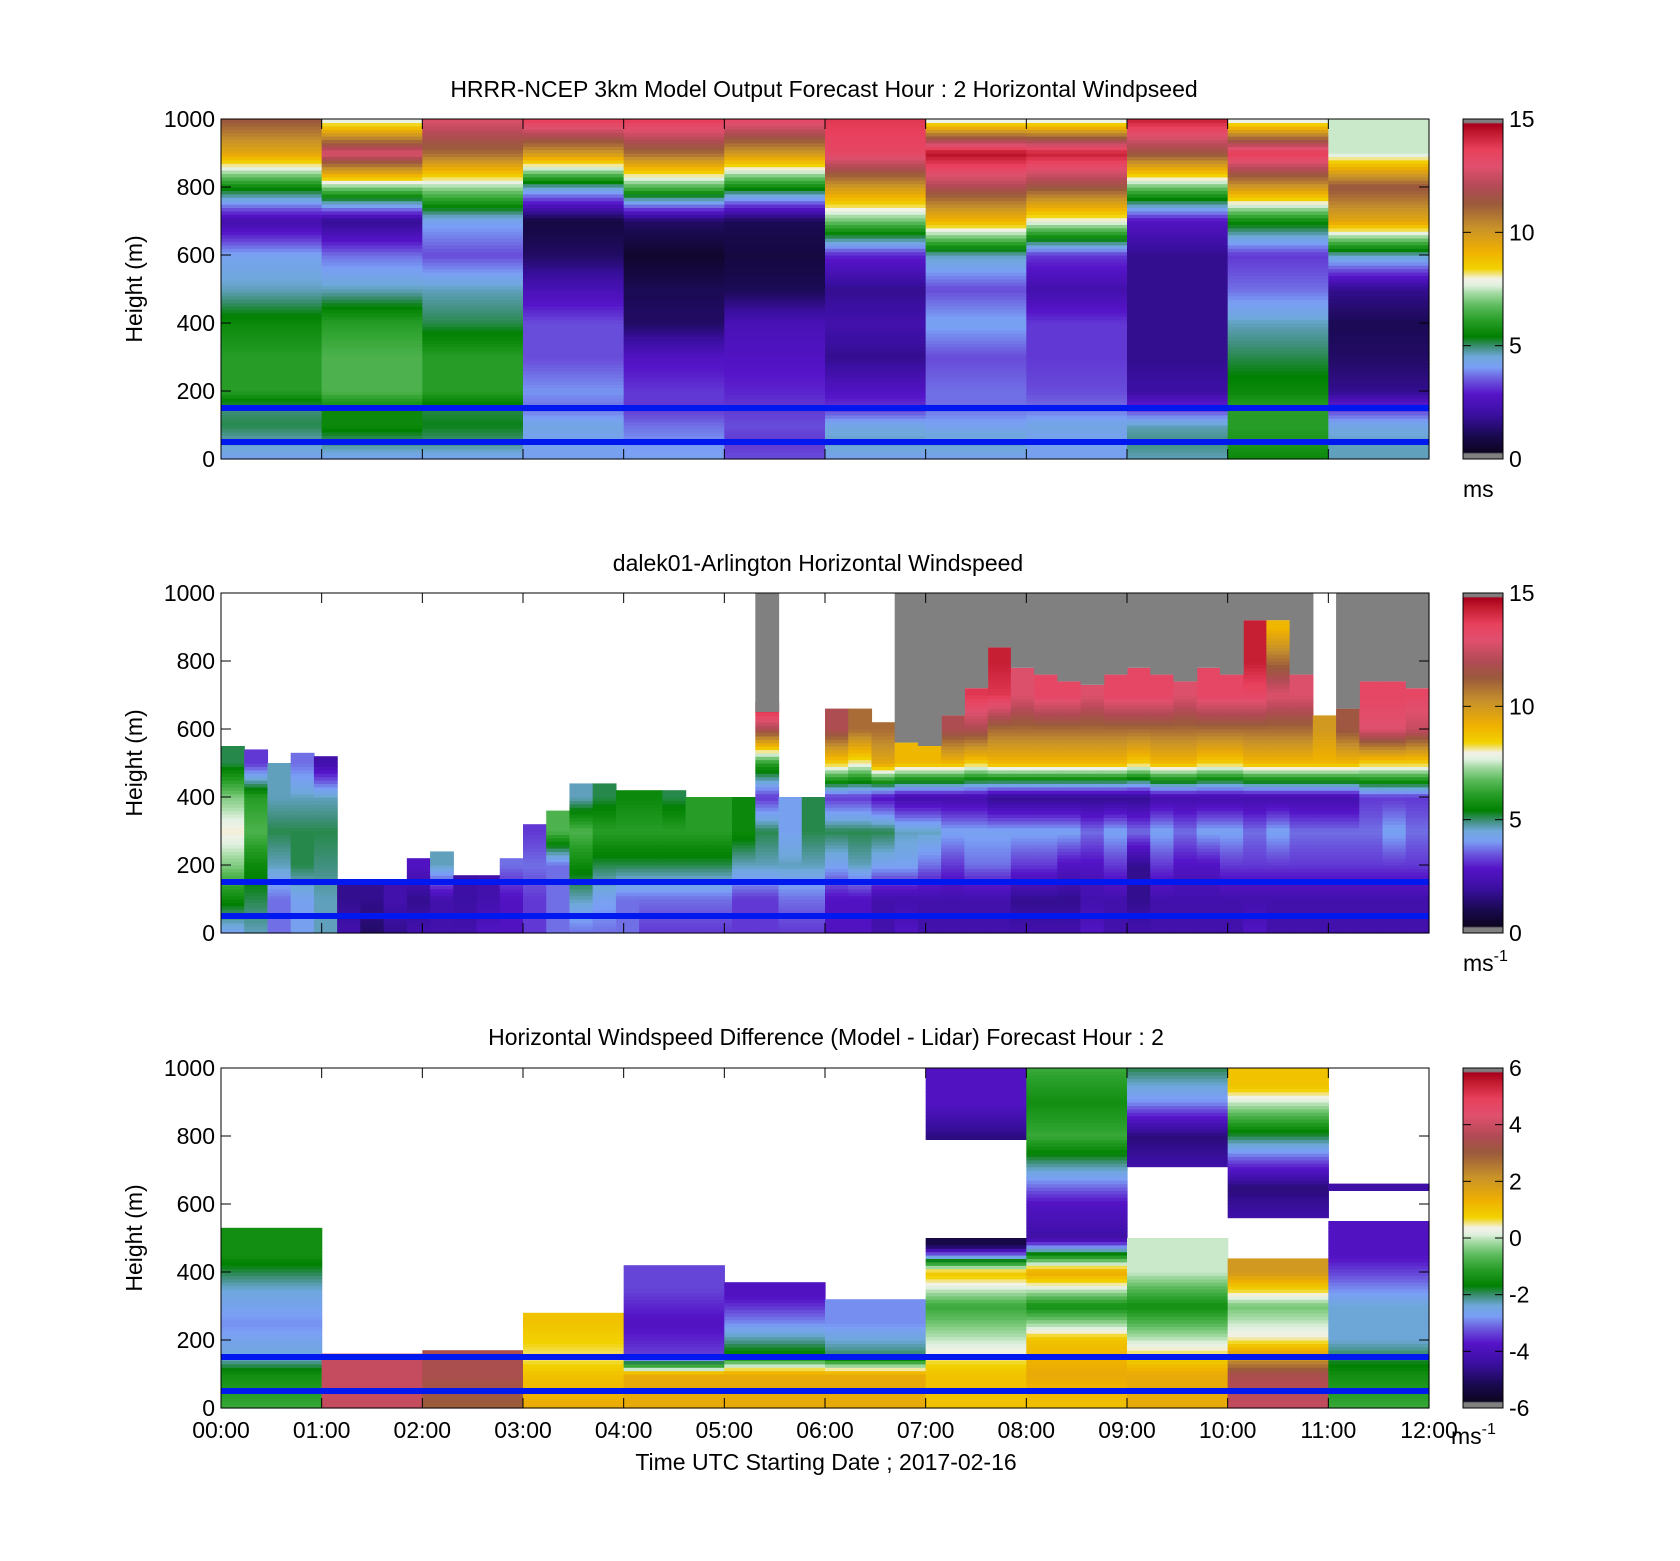  Describe the element at coordinates (189, 1068) in the screenshot. I see `y-tick-label: 1000` at that location.